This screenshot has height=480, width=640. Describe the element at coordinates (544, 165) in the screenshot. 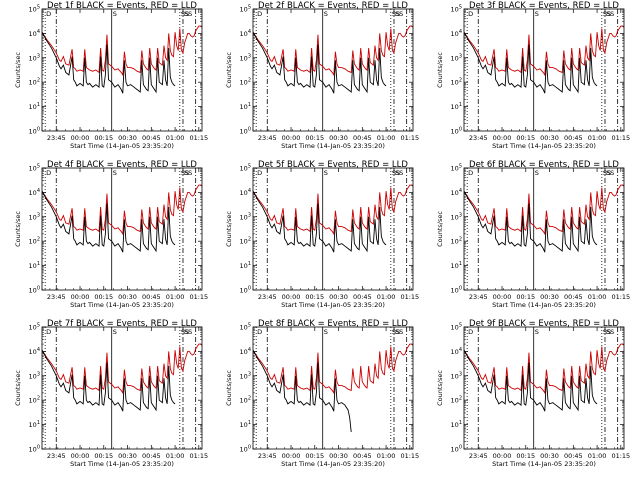

I see `panel-title: Det 6f BLACK = Events, RED = LLD` at that location.